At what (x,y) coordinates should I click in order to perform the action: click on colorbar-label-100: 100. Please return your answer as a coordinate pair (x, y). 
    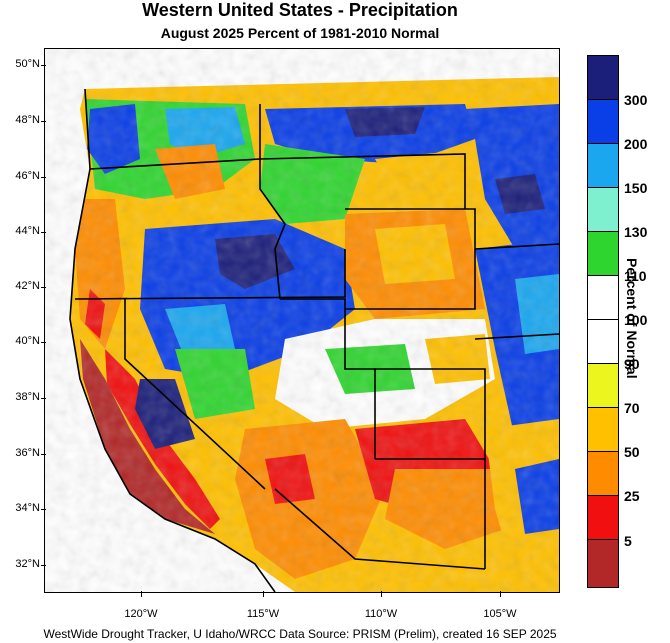
    Looking at the image, I should click on (636, 320).